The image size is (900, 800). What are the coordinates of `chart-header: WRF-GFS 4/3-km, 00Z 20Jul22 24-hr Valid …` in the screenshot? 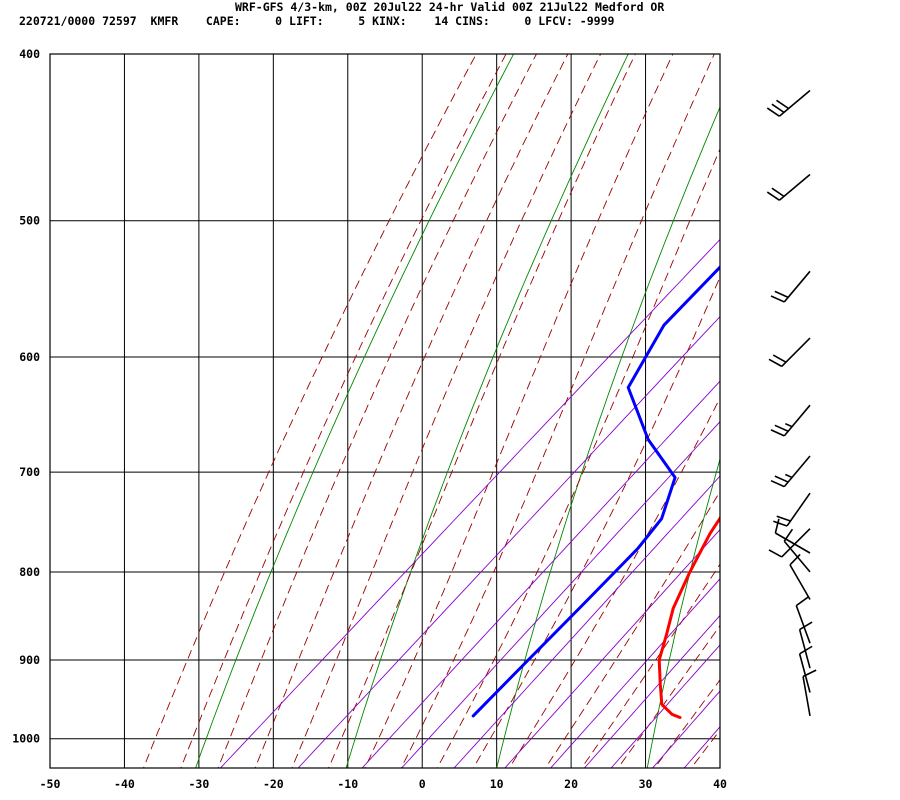 It's located at (450, 15).